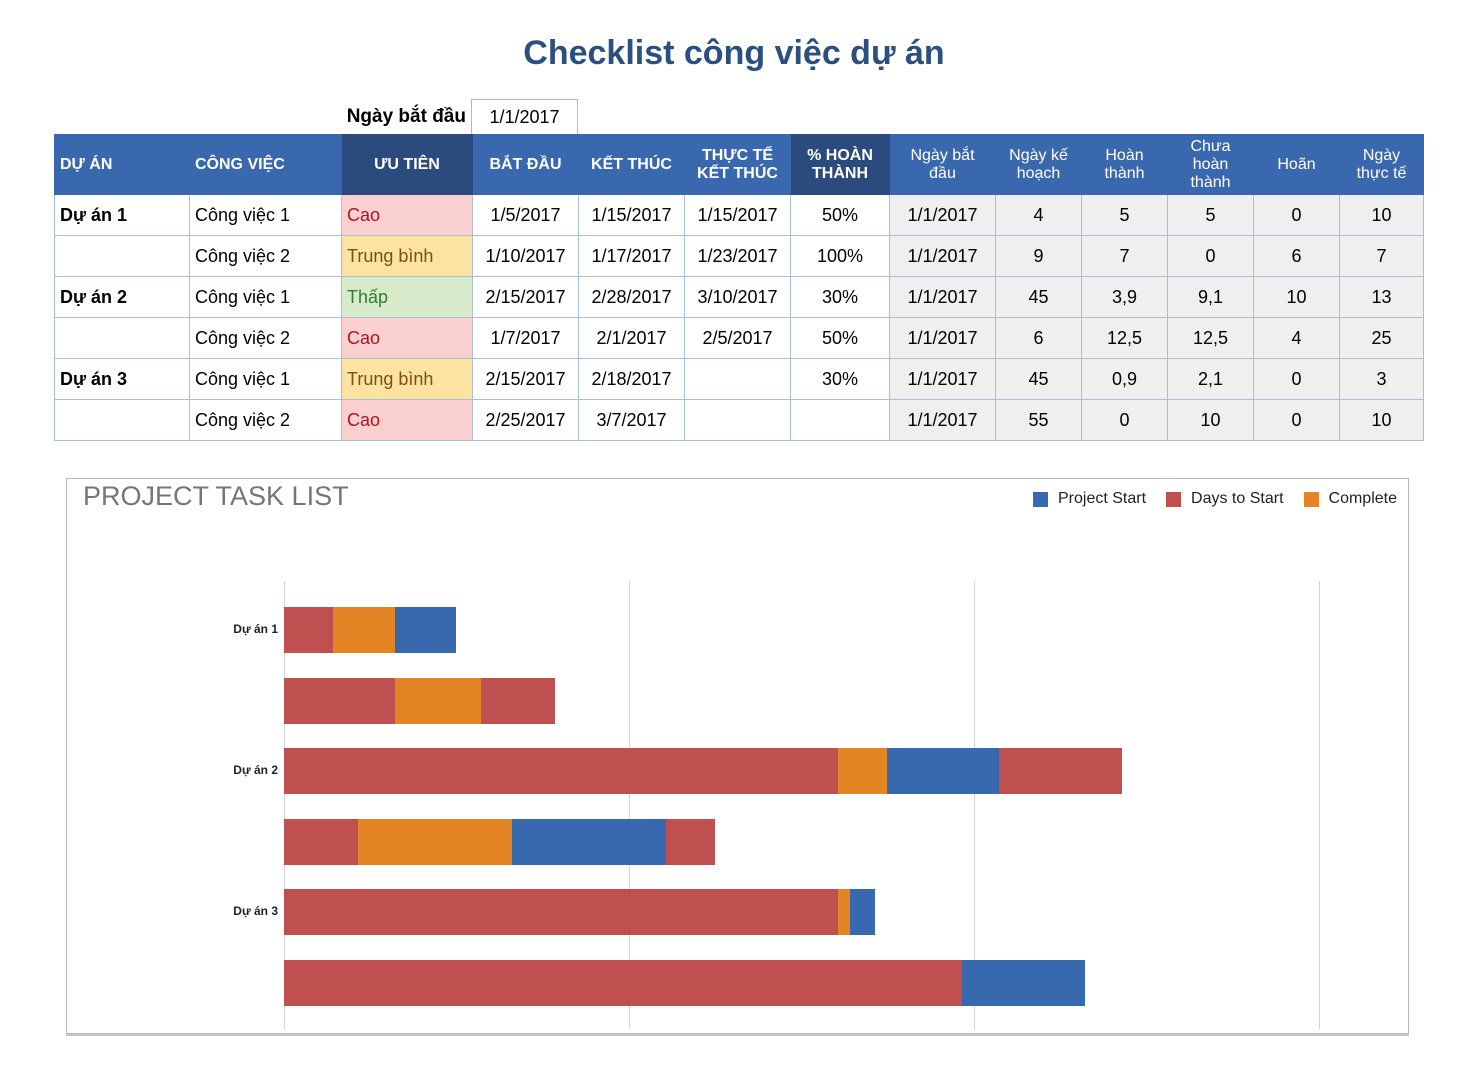  Describe the element at coordinates (631, 297) in the screenshot. I see `end-date-cell: 2/28/2017` at that location.